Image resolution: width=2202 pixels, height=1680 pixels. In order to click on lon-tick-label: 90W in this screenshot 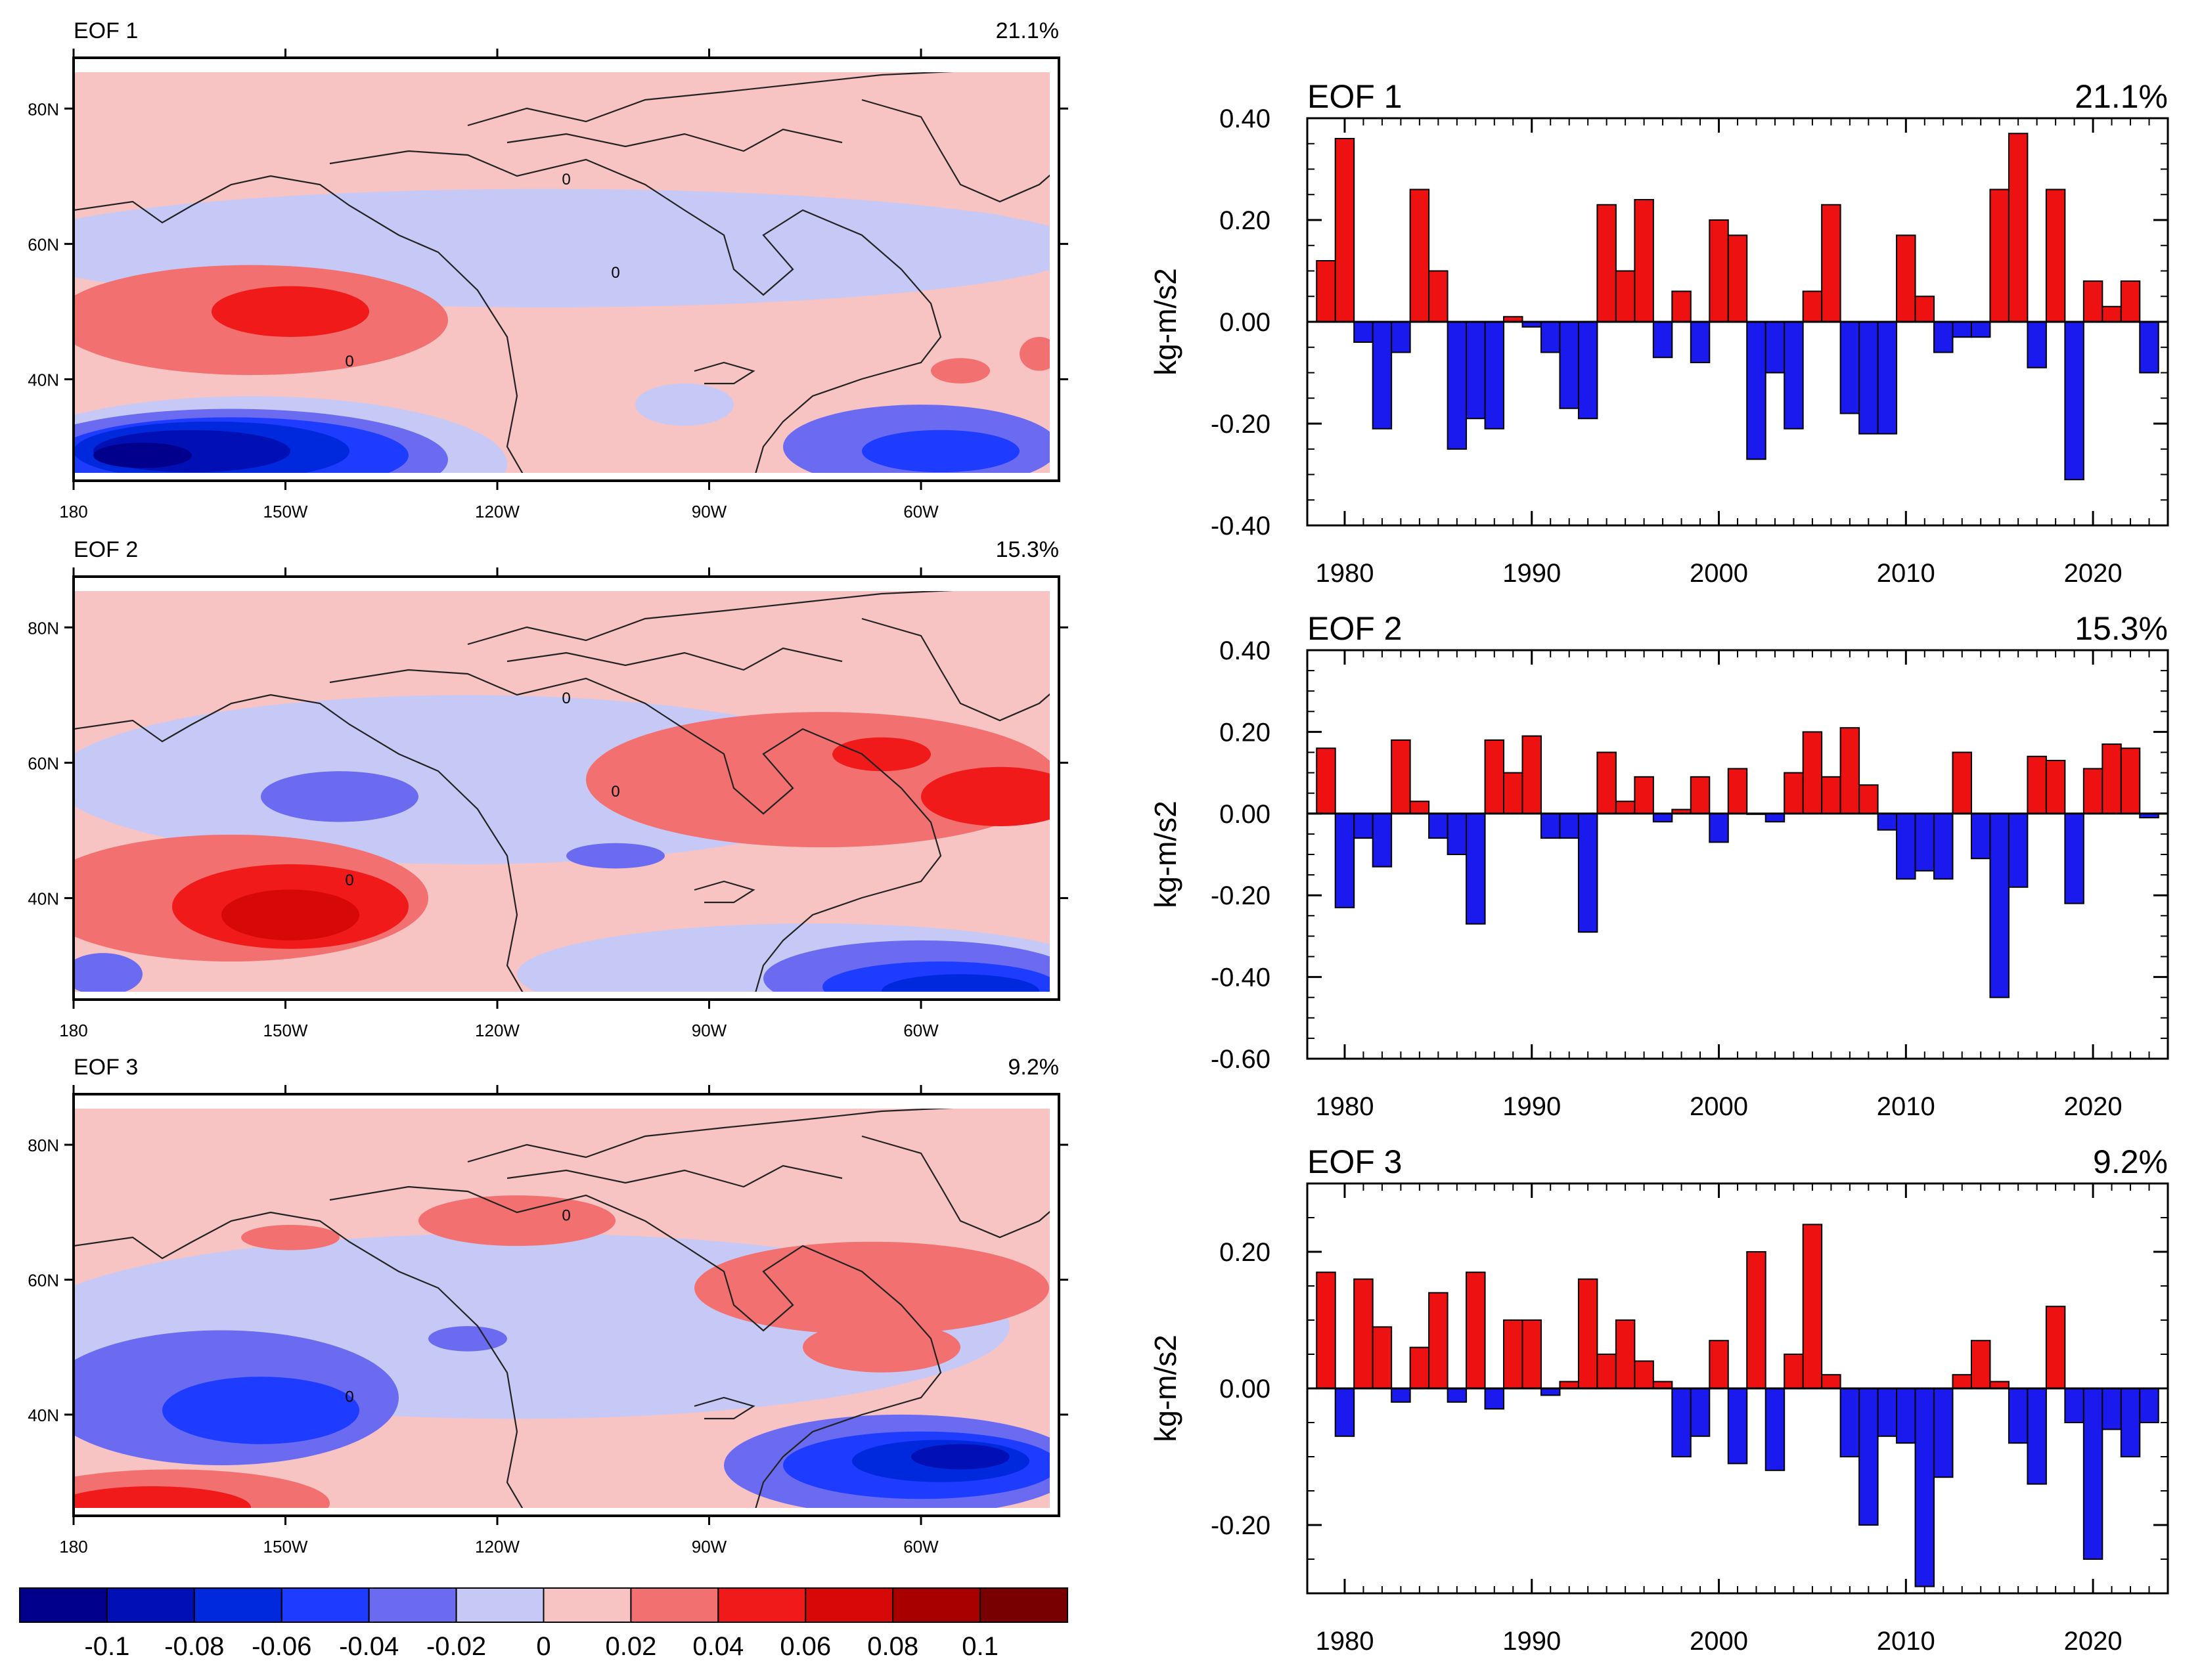, I will do `click(709, 1030)`.